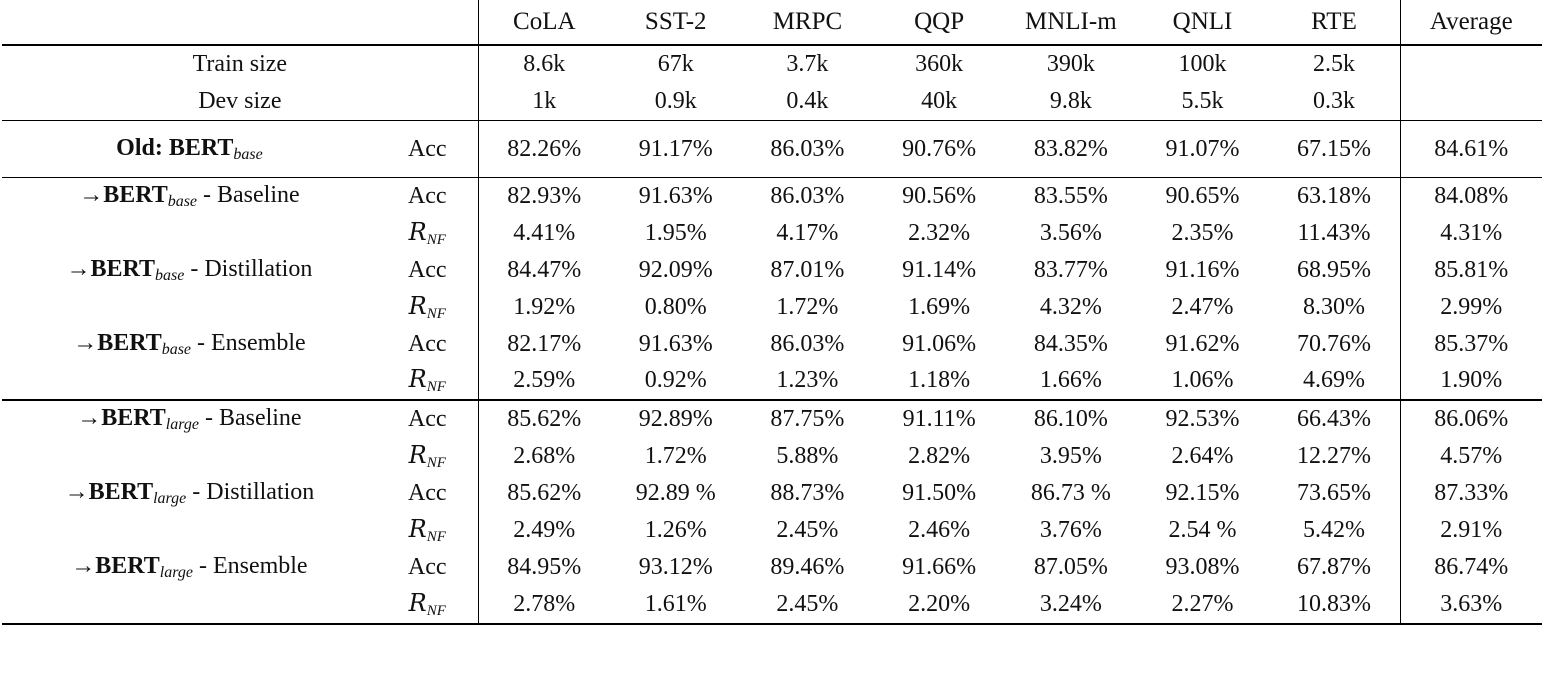 This screenshot has height=676, width=1544. I want to click on acc-average: 86.74%, so click(1470, 567).